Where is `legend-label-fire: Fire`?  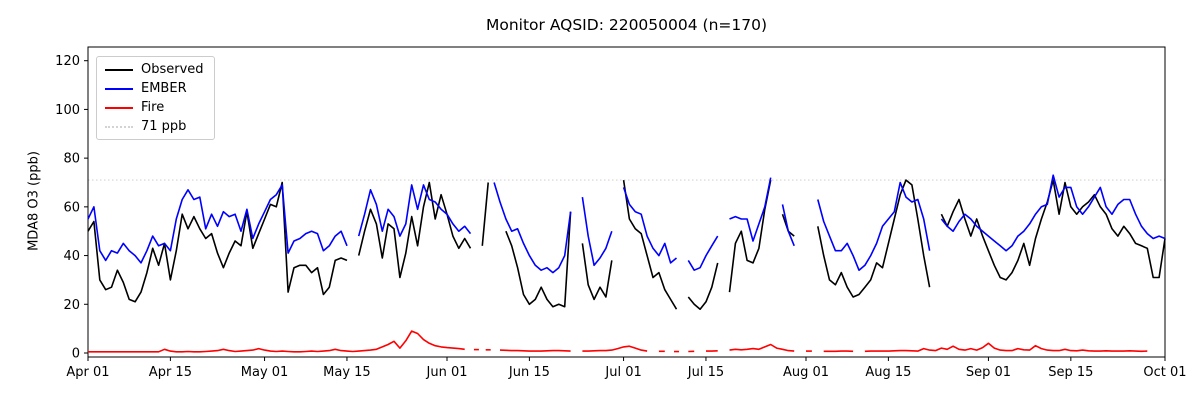
legend-label-fire: Fire is located at coordinates (153, 107).